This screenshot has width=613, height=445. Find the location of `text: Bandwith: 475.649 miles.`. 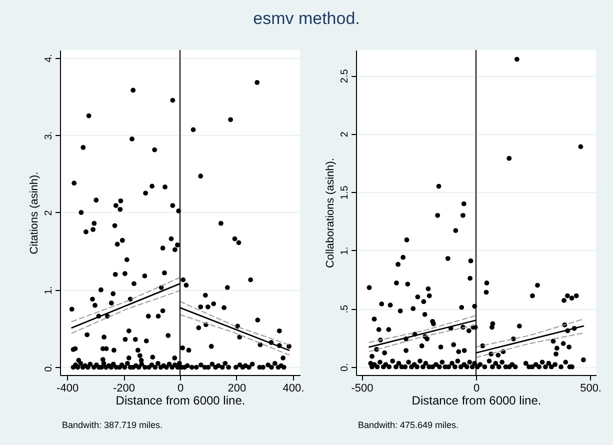

text: Bandwith: 475.649 miles. is located at coordinates (408, 425).